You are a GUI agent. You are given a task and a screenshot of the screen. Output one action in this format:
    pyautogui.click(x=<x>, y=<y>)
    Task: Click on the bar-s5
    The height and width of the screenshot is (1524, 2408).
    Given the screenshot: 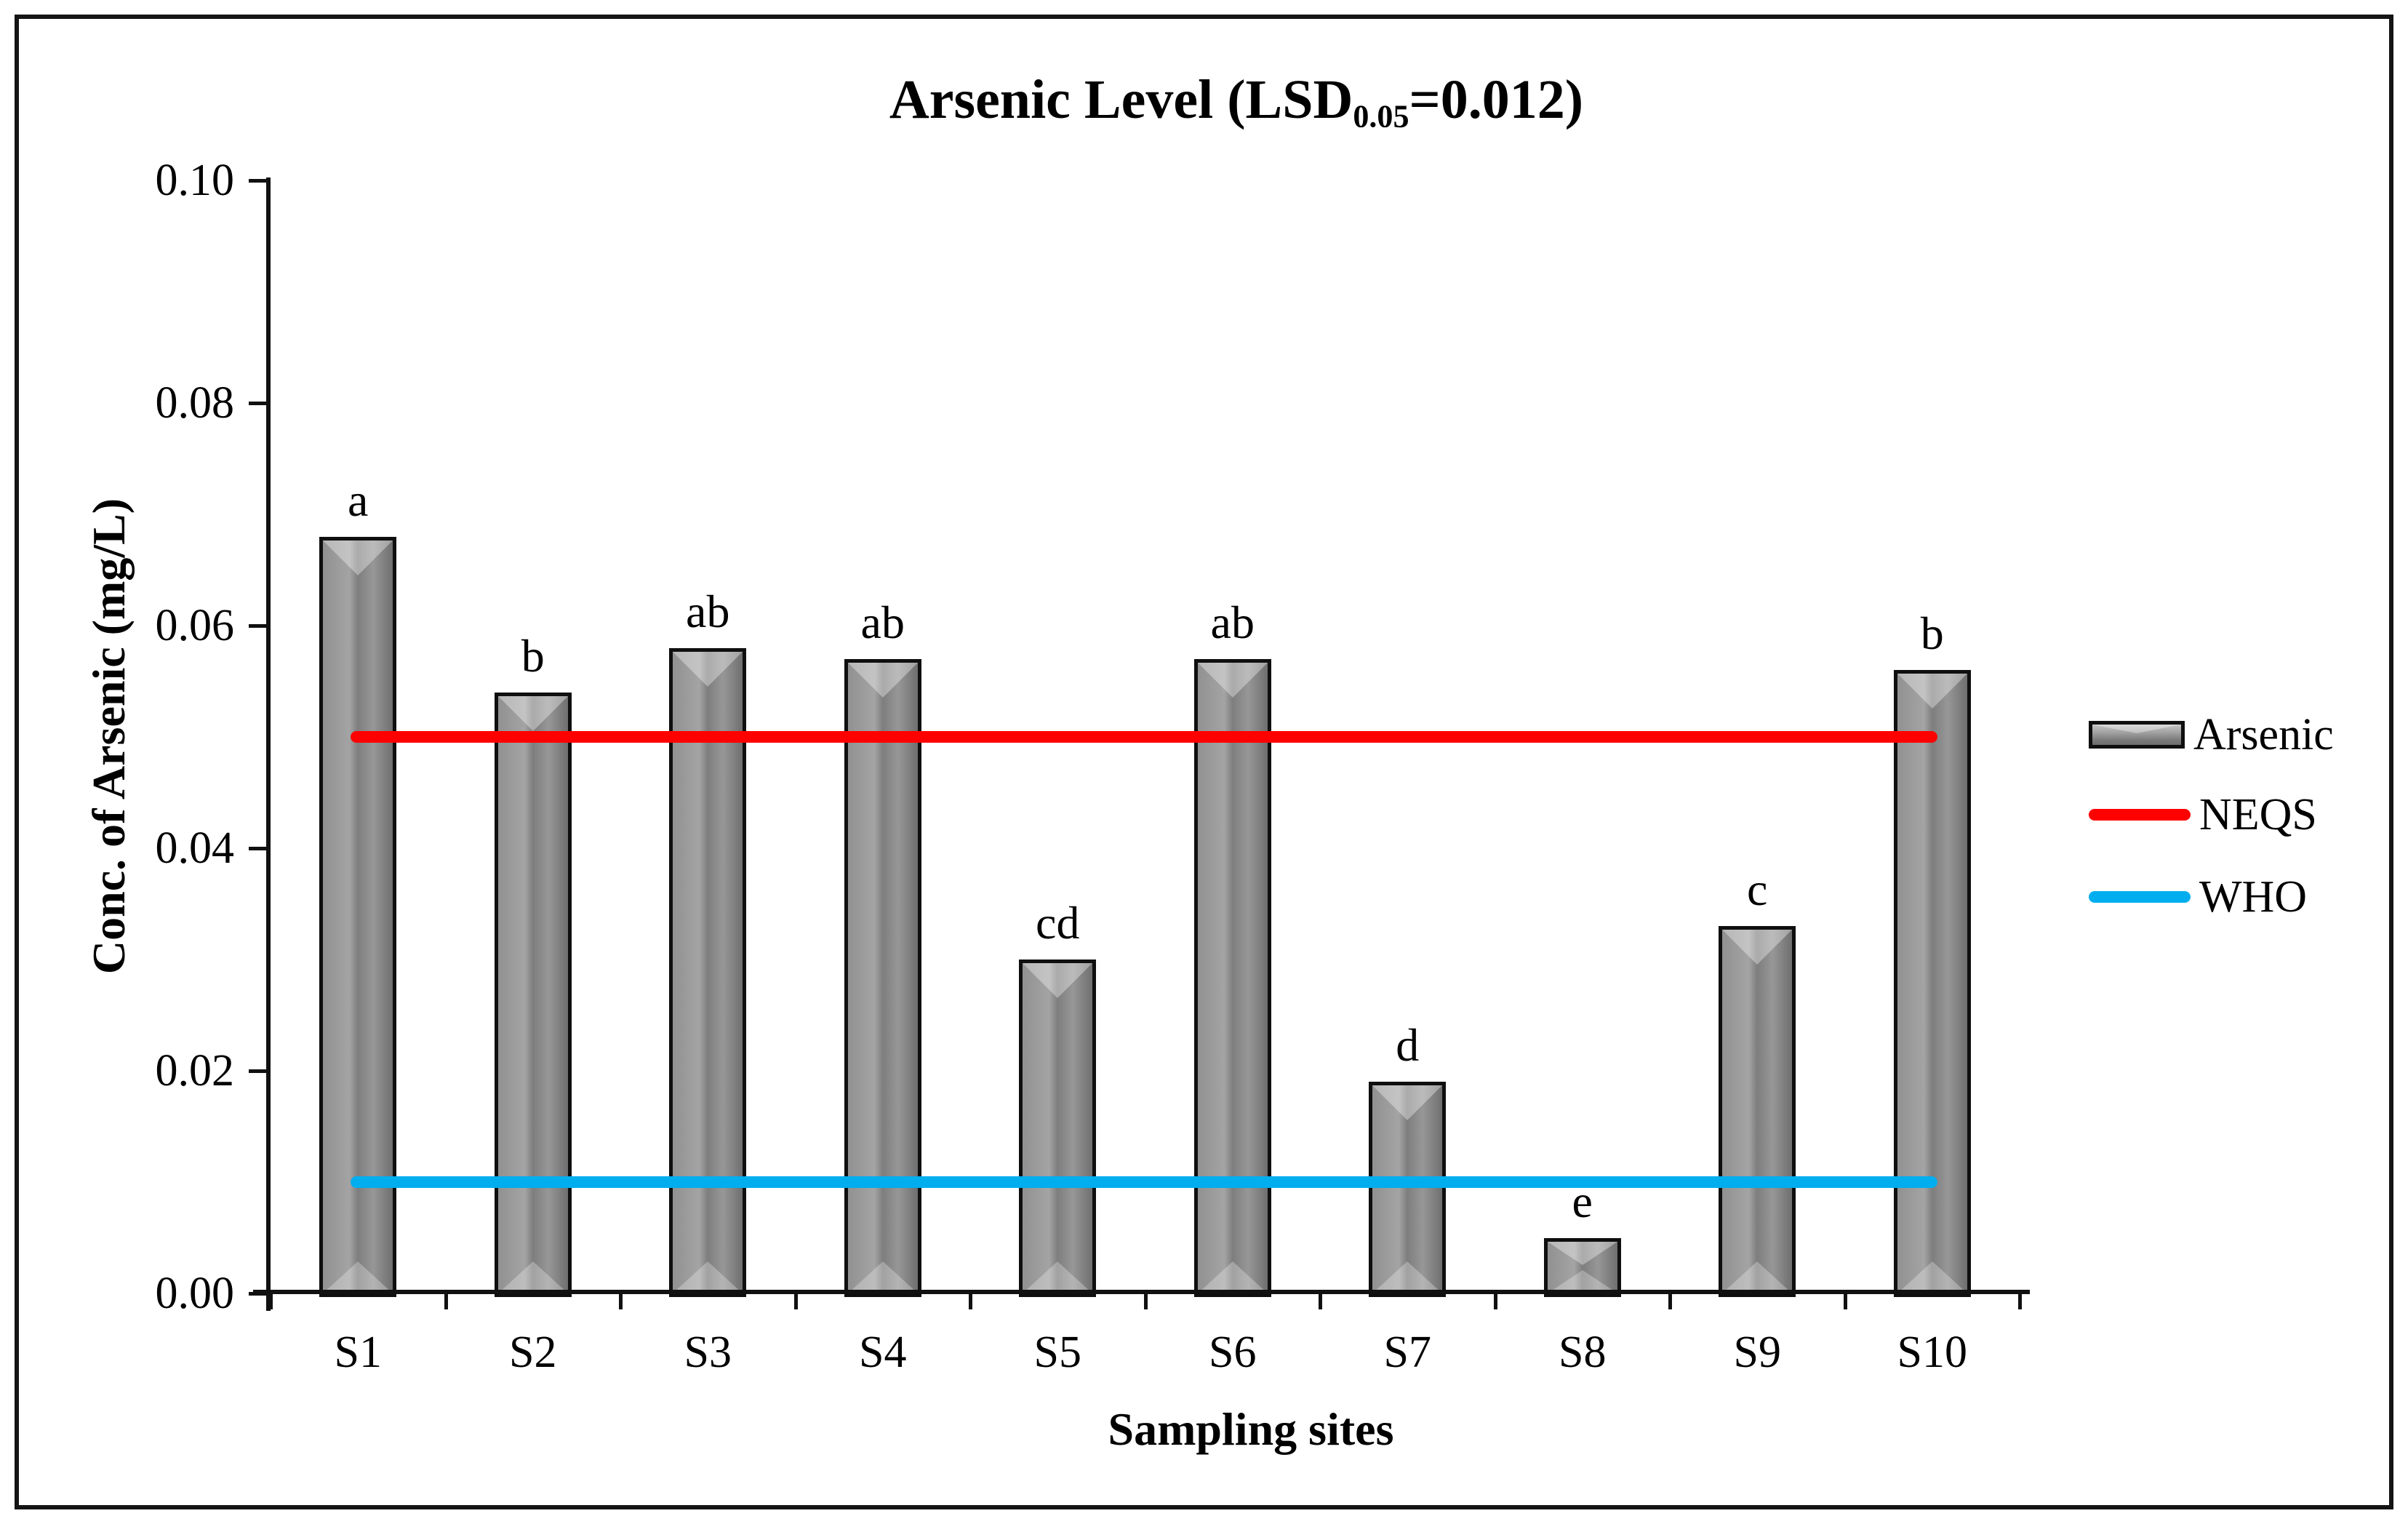 What is the action you would take?
    pyautogui.click(x=1058, y=1128)
    